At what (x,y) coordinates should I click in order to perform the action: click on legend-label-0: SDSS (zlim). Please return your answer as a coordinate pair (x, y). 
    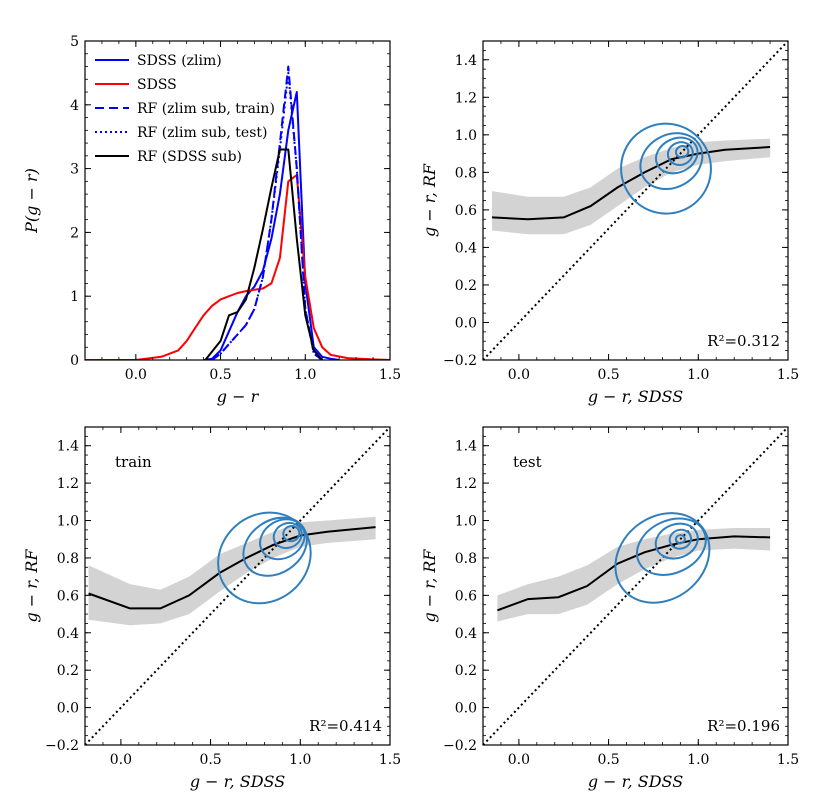
    Looking at the image, I should click on (179, 61).